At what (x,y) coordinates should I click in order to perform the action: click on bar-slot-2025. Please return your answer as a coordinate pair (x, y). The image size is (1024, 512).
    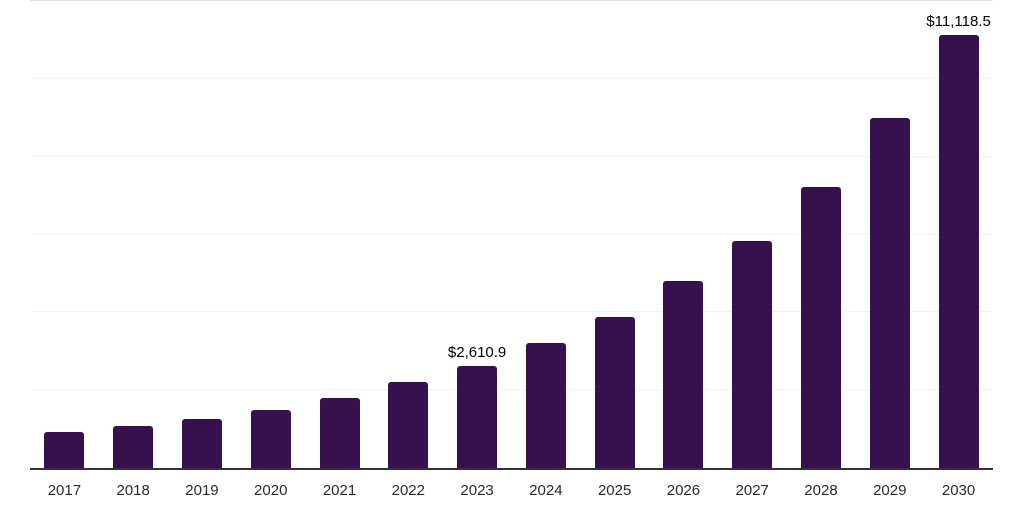
    Looking at the image, I should click on (614, 234).